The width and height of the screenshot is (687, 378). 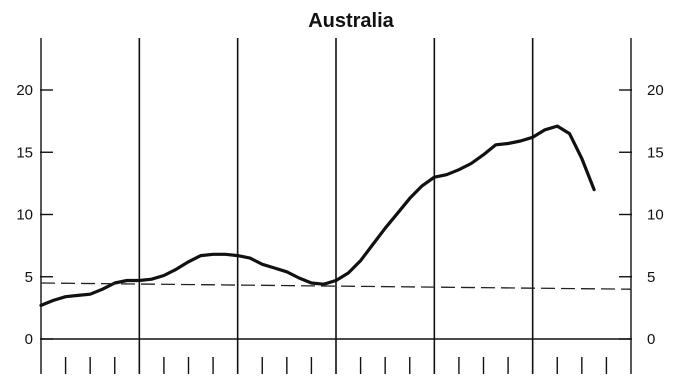 I want to click on y-tick-label-right: 20, so click(x=655, y=90).